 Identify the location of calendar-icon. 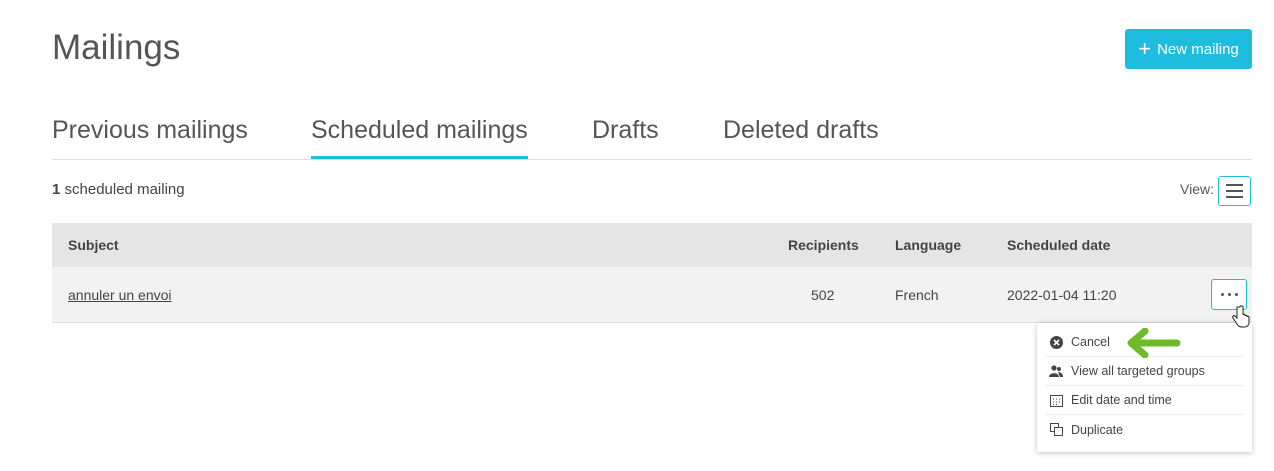
(1056, 400).